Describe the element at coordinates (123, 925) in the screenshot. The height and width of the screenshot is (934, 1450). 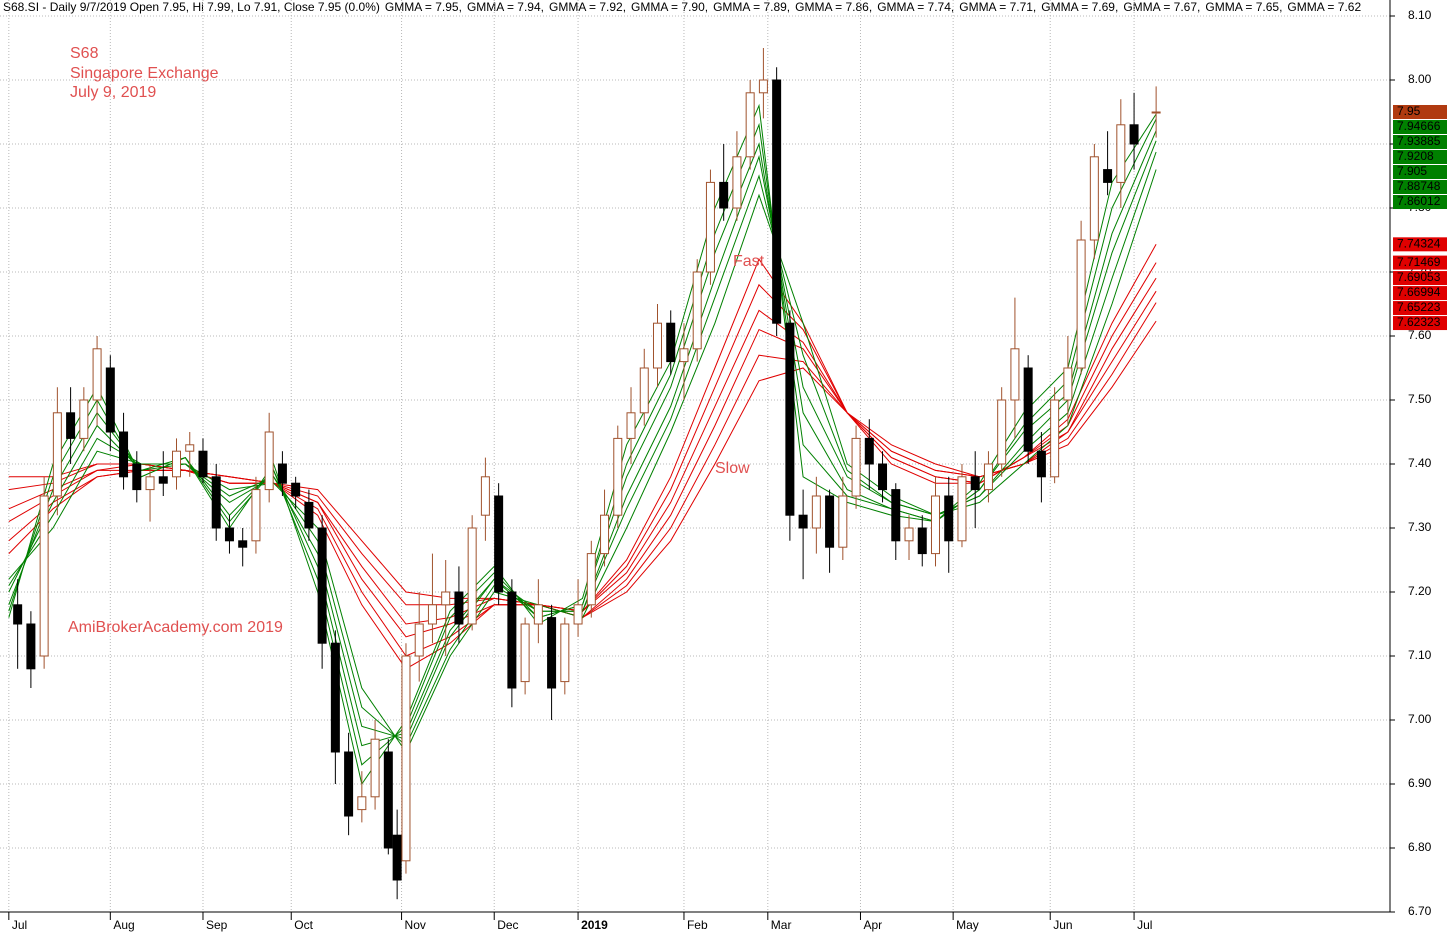
I see `x-tick-label: Aug` at that location.